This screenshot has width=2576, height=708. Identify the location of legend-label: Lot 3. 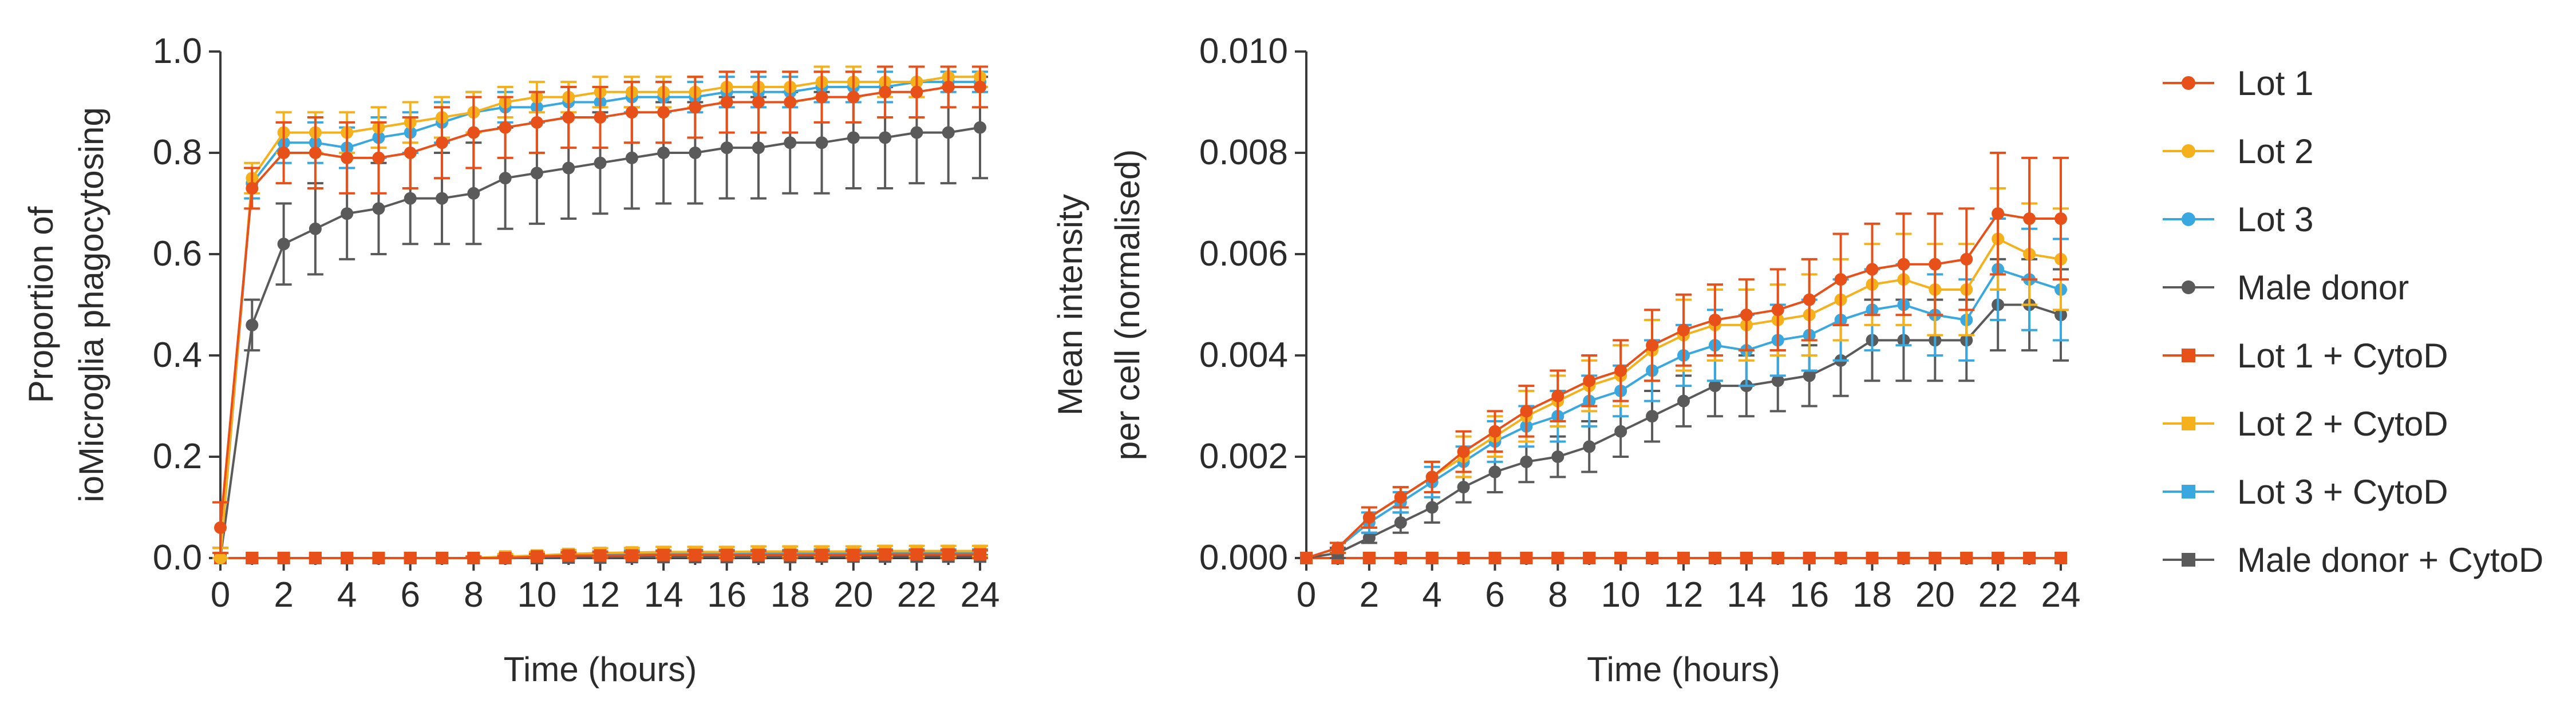
(2275, 219).